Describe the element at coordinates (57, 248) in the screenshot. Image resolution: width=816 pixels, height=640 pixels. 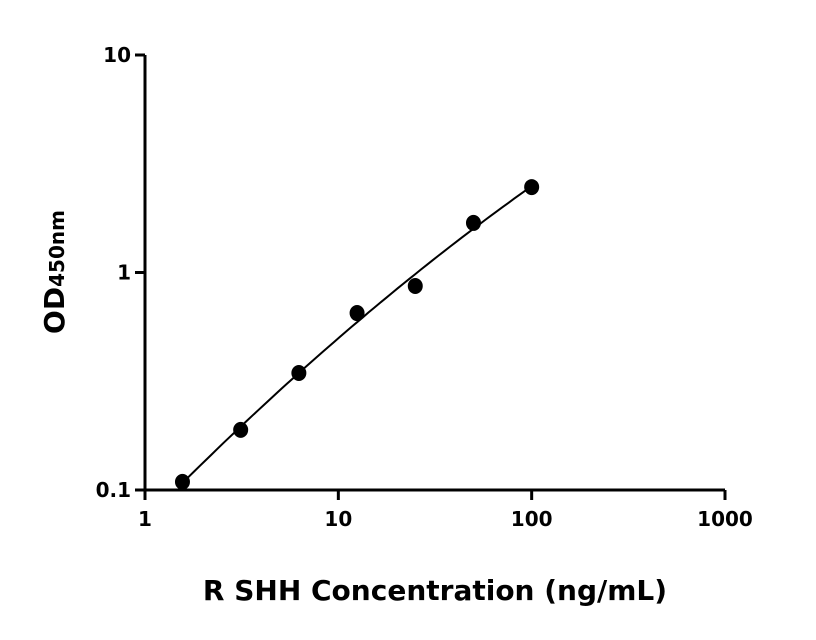
I see `y-axis-label-sub: 450nm` at that location.